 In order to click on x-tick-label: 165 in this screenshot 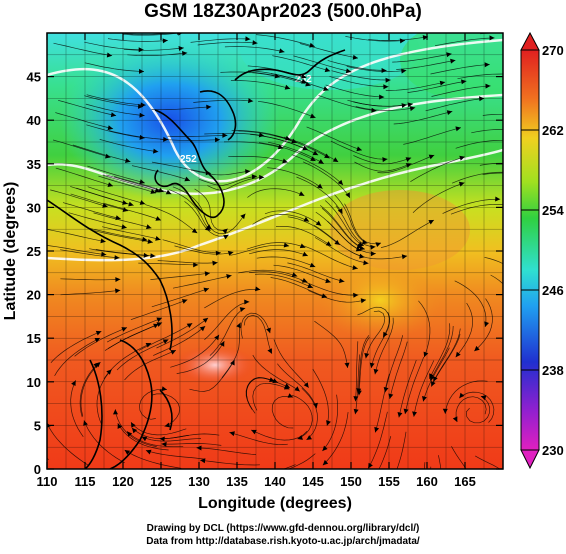, I will do `click(465, 481)`.